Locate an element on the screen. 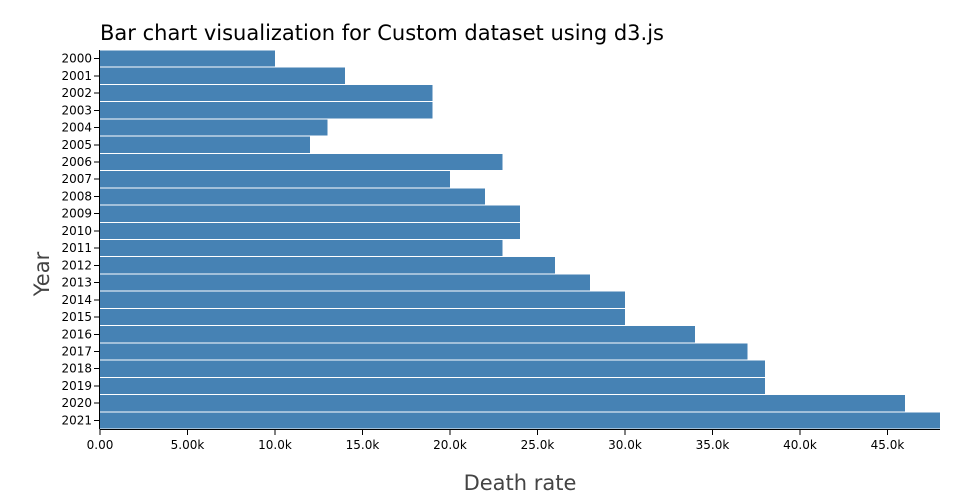 The image size is (960, 504). x-tick-label: 5.00k is located at coordinates (188, 445).